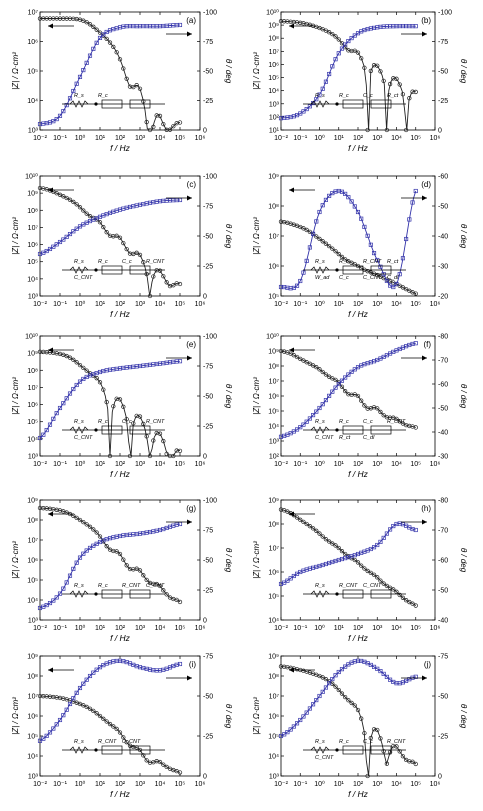  I want to click on y-right-tick-label: -80, so click(443, 501).